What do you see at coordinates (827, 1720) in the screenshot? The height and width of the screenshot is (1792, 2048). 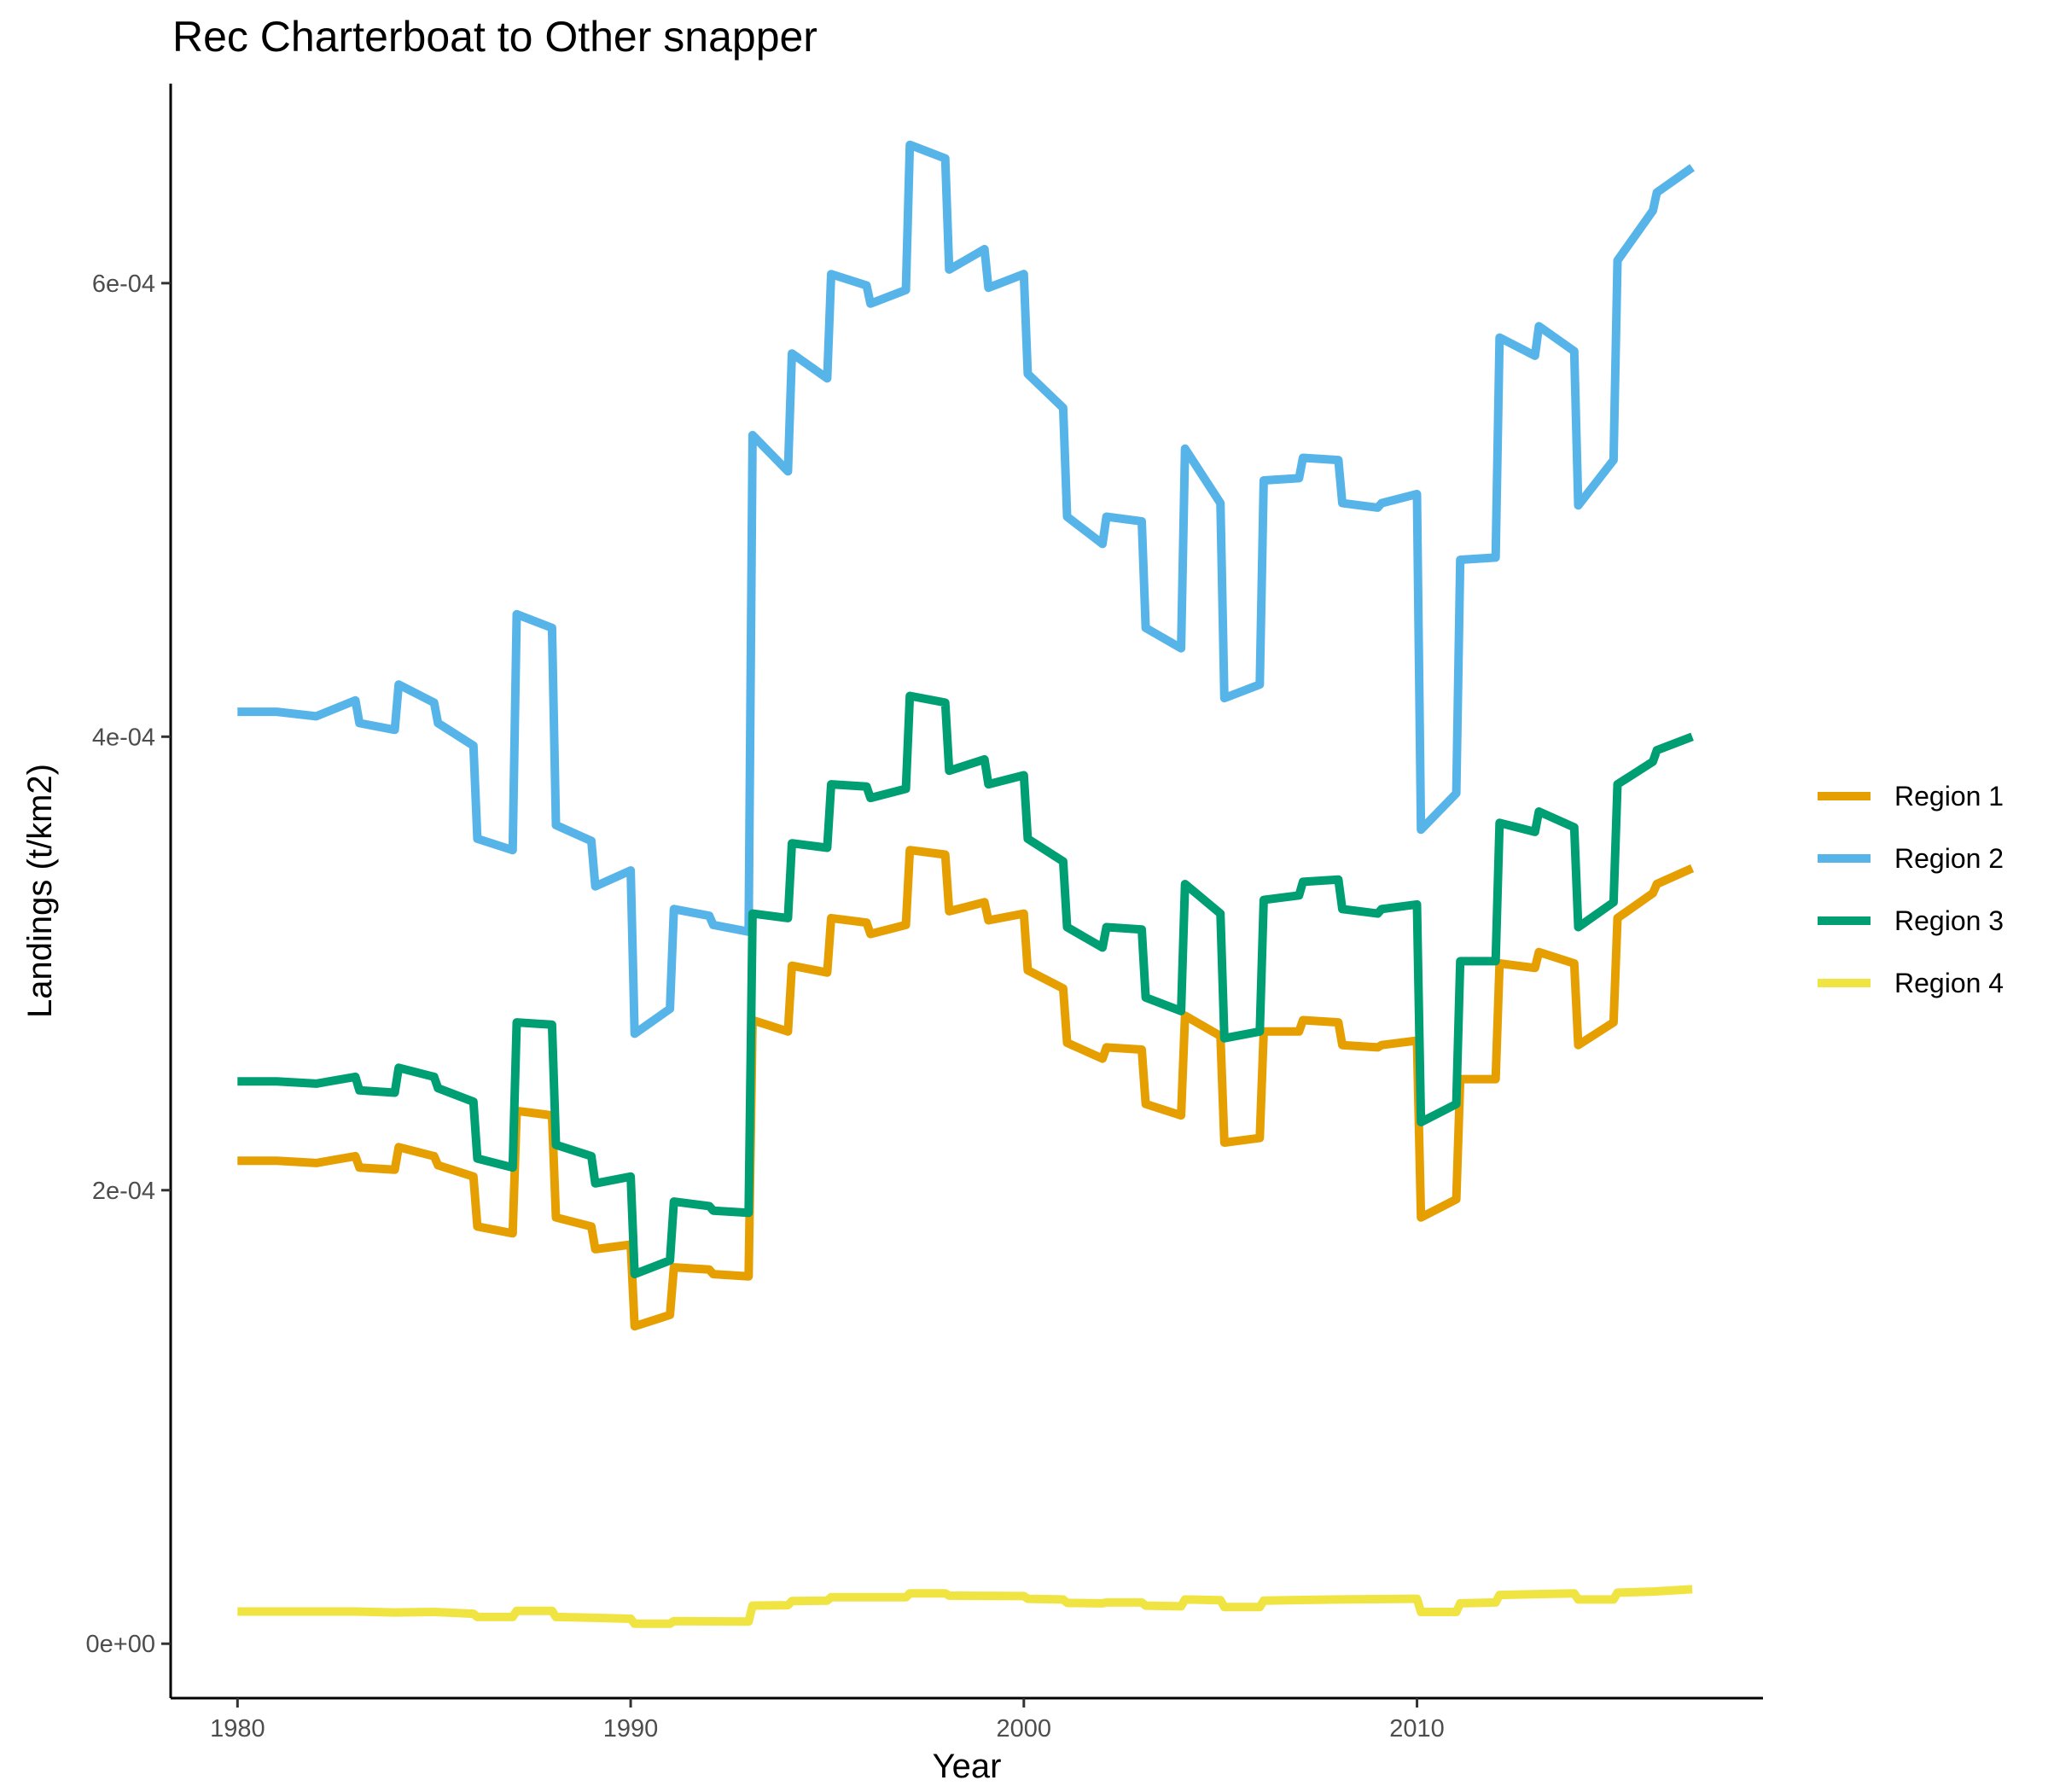 I see `x-axis-ticks: 1980 1990 2000 2010` at bounding box center [827, 1720].